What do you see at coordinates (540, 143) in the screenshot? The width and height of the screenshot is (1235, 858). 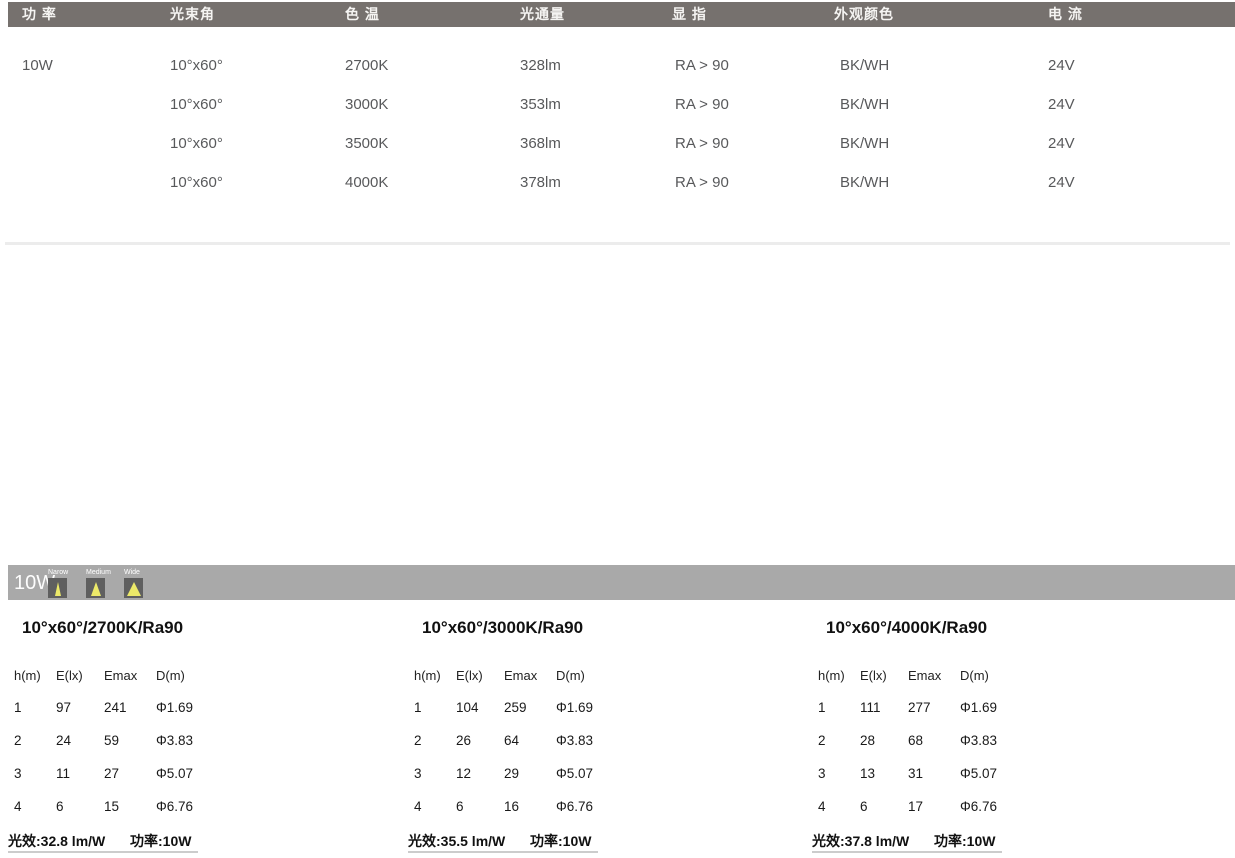 I see `cell-flux: 368lm` at bounding box center [540, 143].